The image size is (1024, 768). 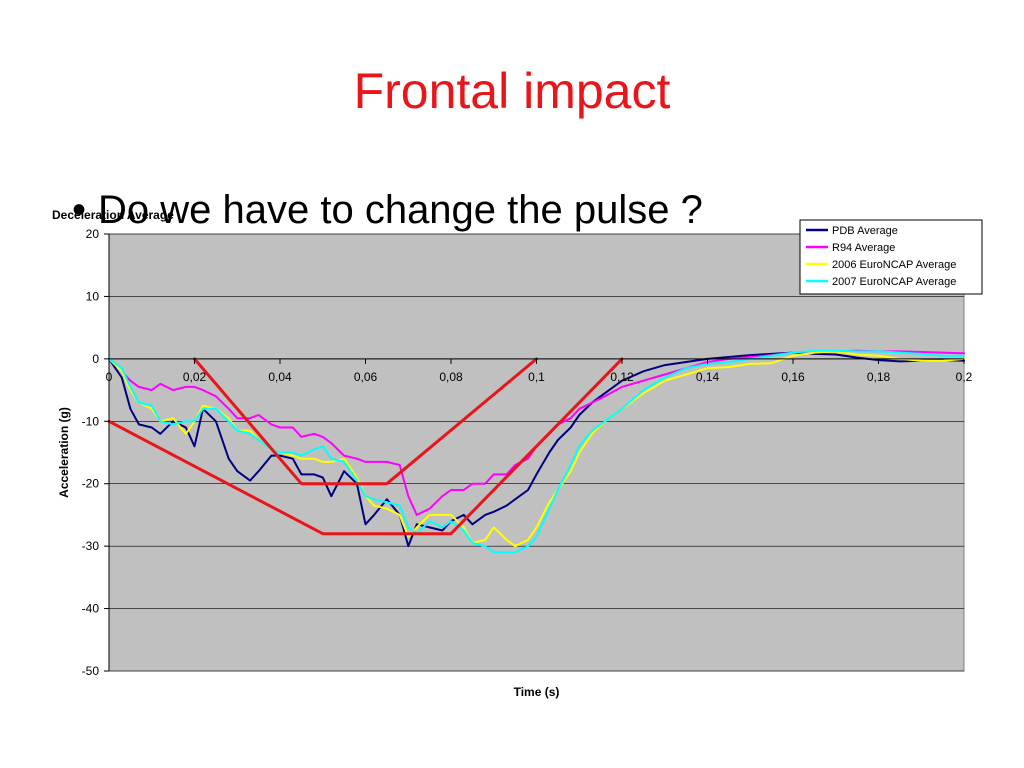 I want to click on y-tick-label: 0, so click(x=95, y=359).